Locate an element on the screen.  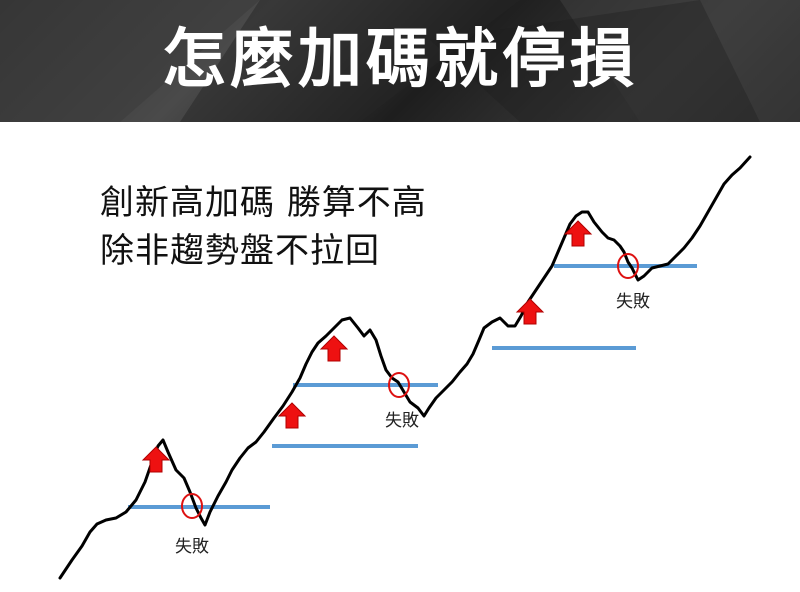
fail-label-2: 失敗 is located at coordinates (402, 421).